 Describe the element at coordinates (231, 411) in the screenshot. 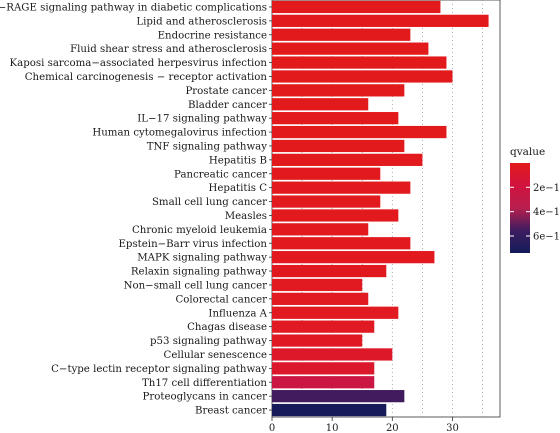

I see `category-label: Breast cancer` at that location.